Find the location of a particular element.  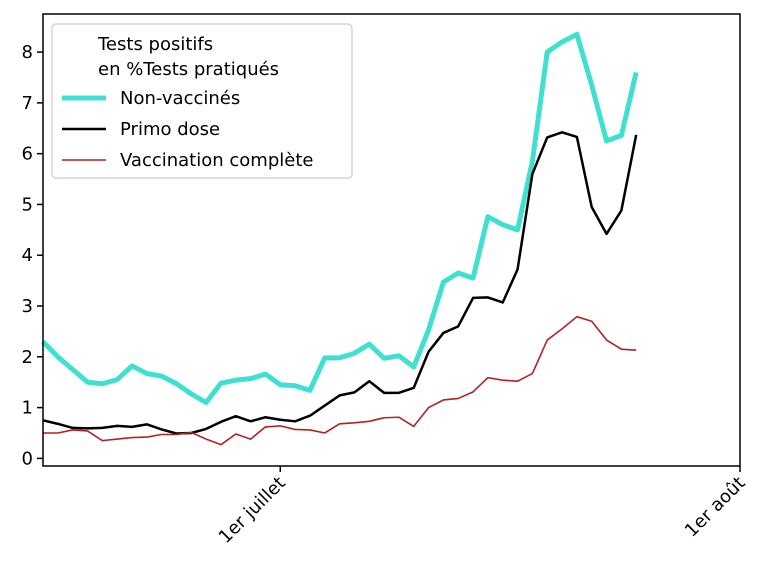

y-axis: 0 1 2 3 4 5 6 7 8 is located at coordinates (32, 255).